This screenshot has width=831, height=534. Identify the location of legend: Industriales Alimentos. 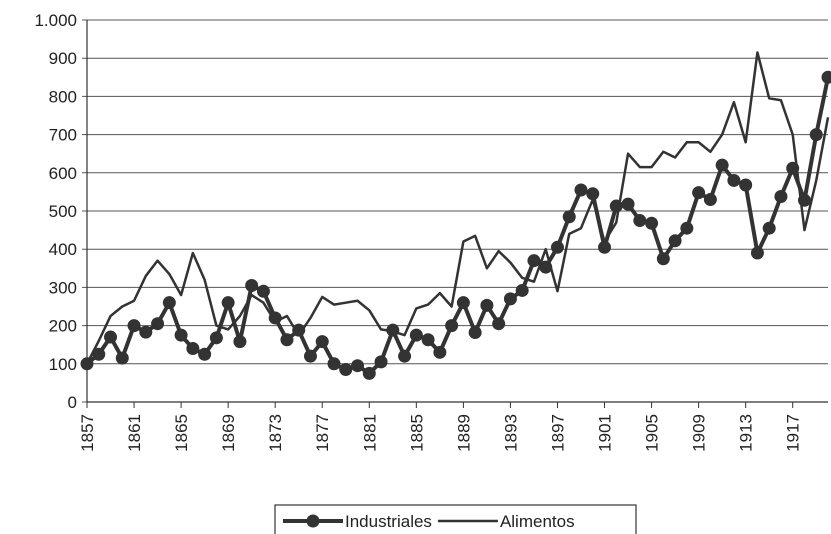
(455, 519).